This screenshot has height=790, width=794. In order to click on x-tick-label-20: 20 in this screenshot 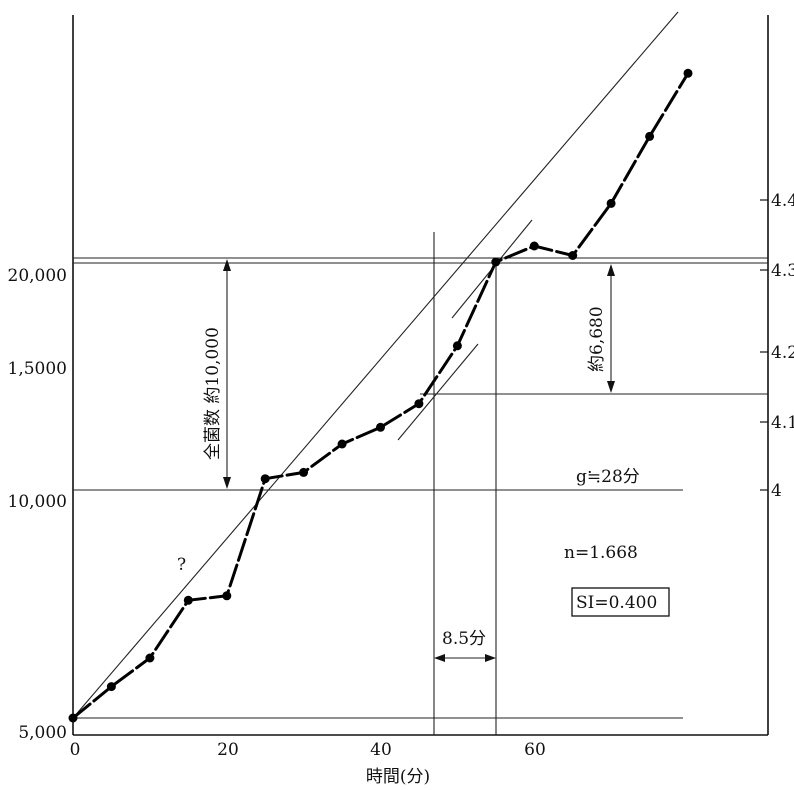, I will do `click(228, 750)`.